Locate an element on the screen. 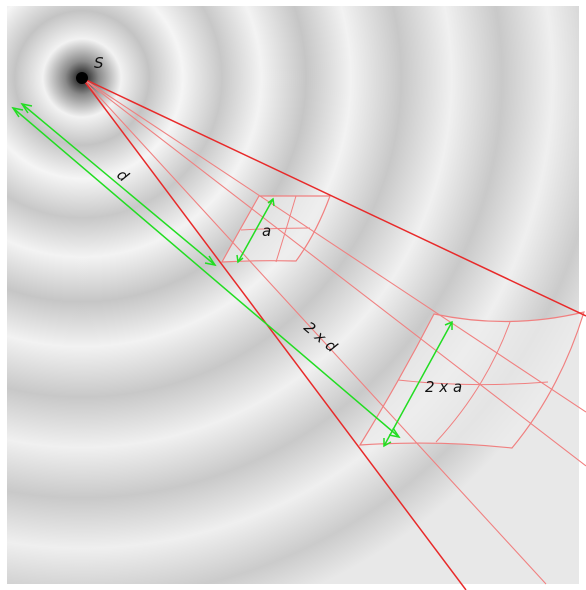 The width and height of the screenshot is (586, 590). side-a-arrow is located at coordinates (255, 230).